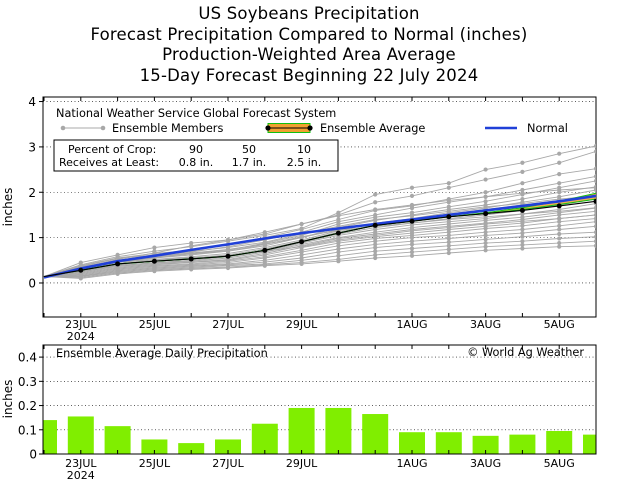  I want to click on bottom-y-axis-label: inches, so click(8, 399).